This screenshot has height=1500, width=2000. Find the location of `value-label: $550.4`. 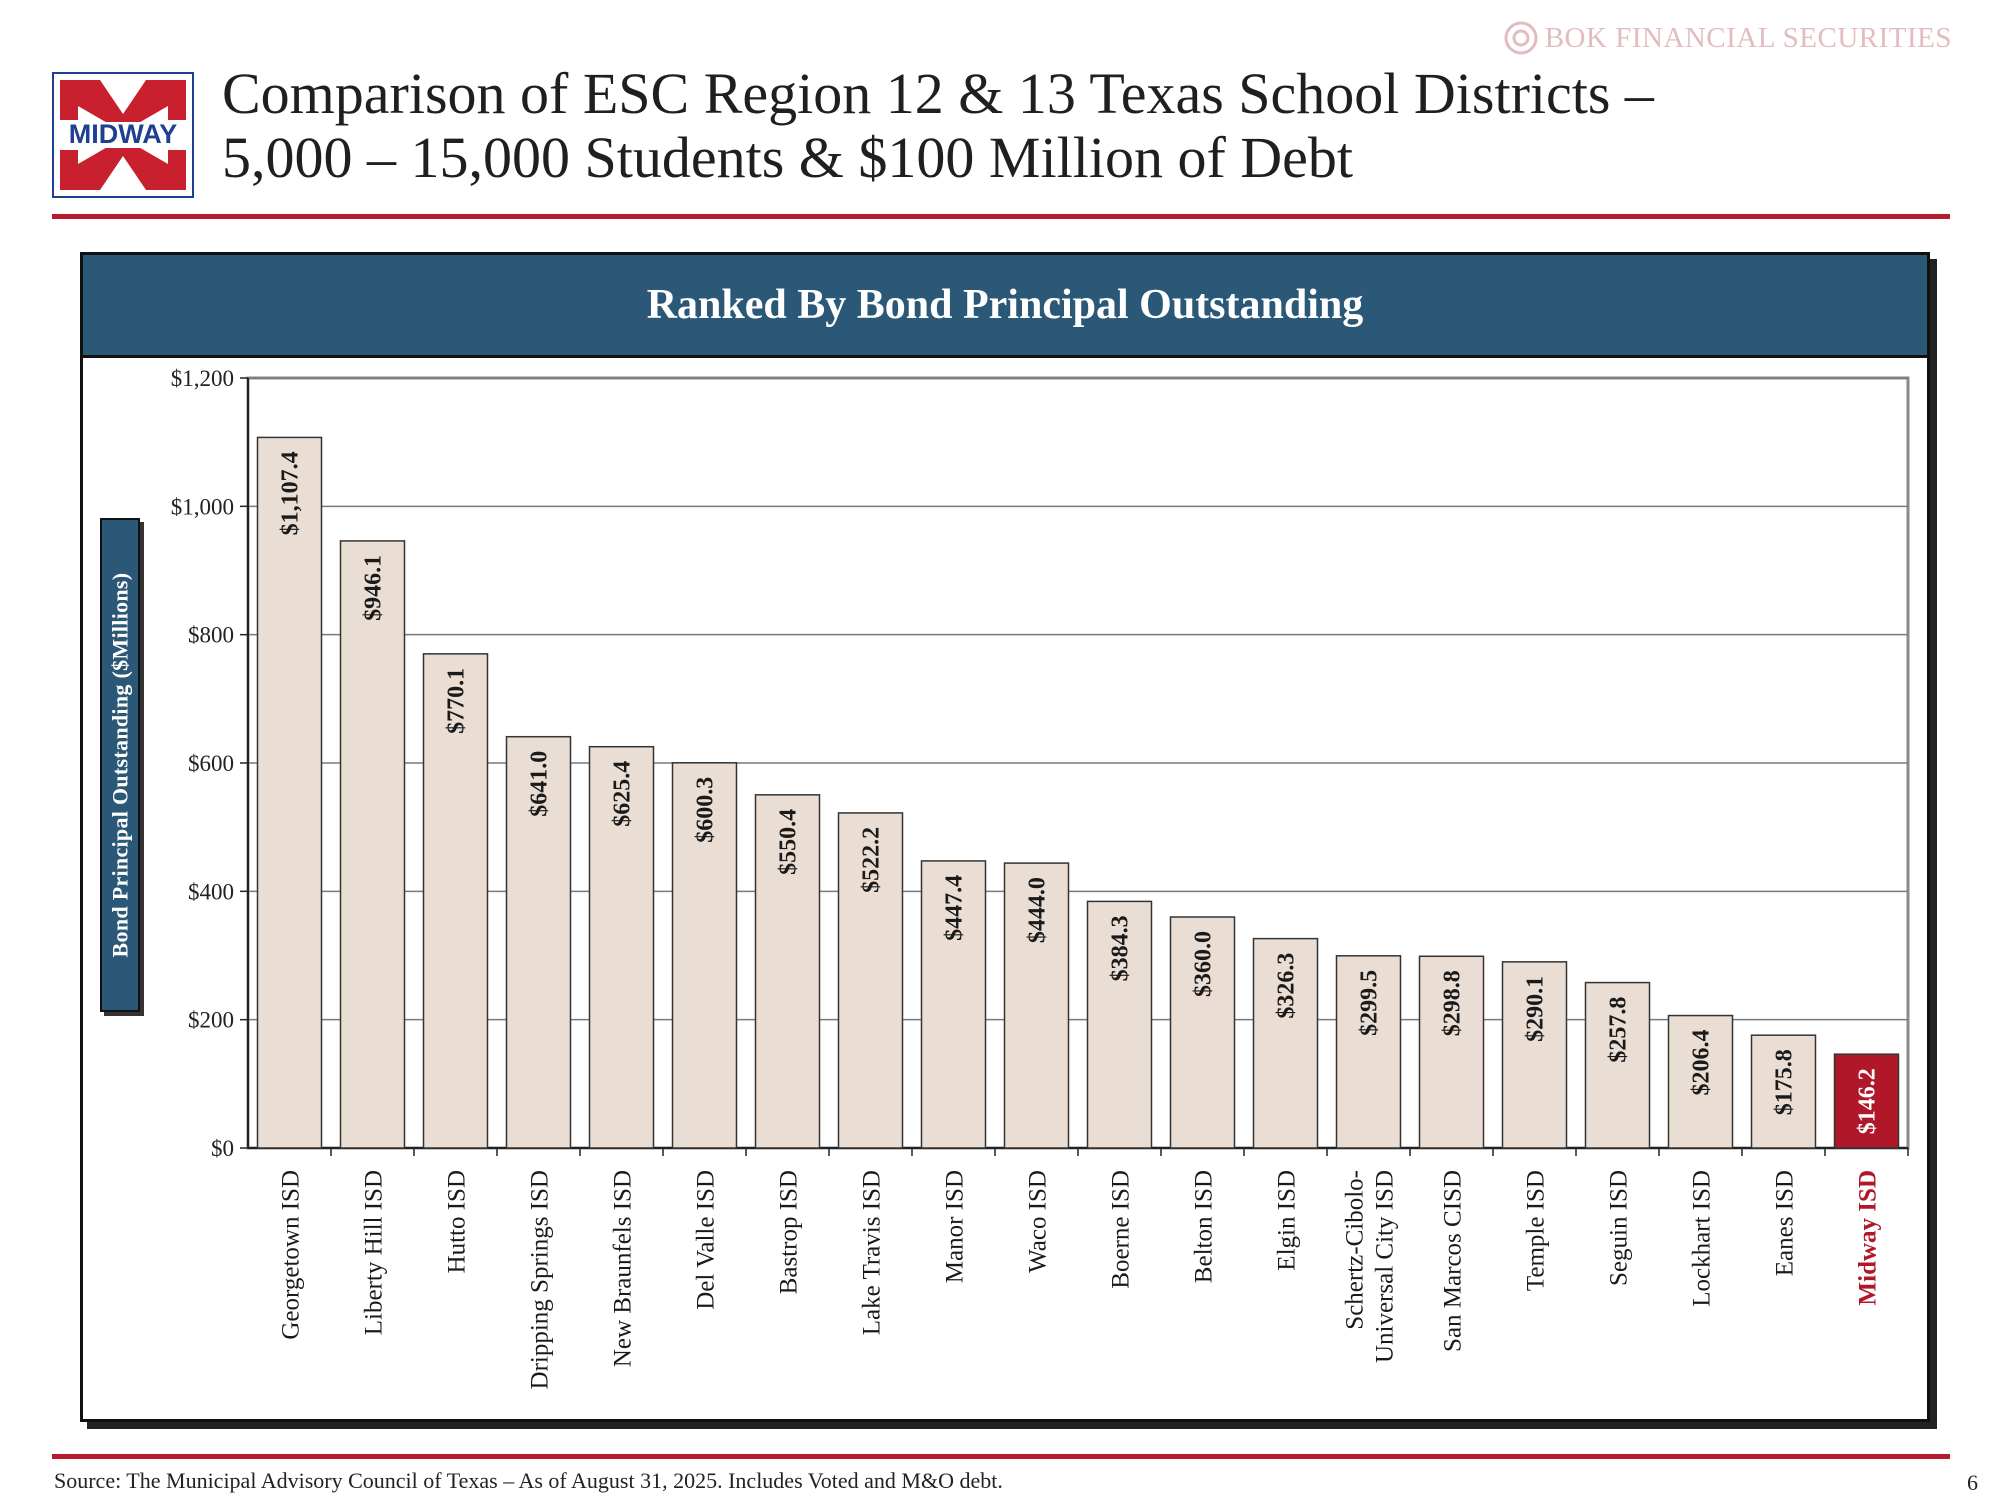

value-label: $550.4 is located at coordinates (789, 842).